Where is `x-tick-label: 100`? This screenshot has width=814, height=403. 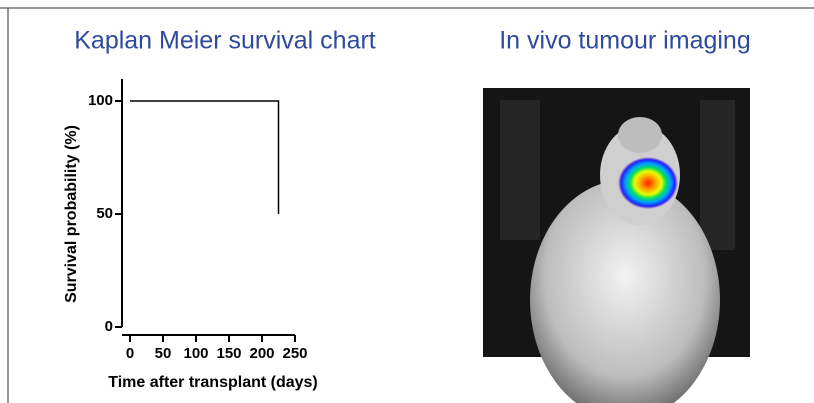
x-tick-label: 100 is located at coordinates (195, 353).